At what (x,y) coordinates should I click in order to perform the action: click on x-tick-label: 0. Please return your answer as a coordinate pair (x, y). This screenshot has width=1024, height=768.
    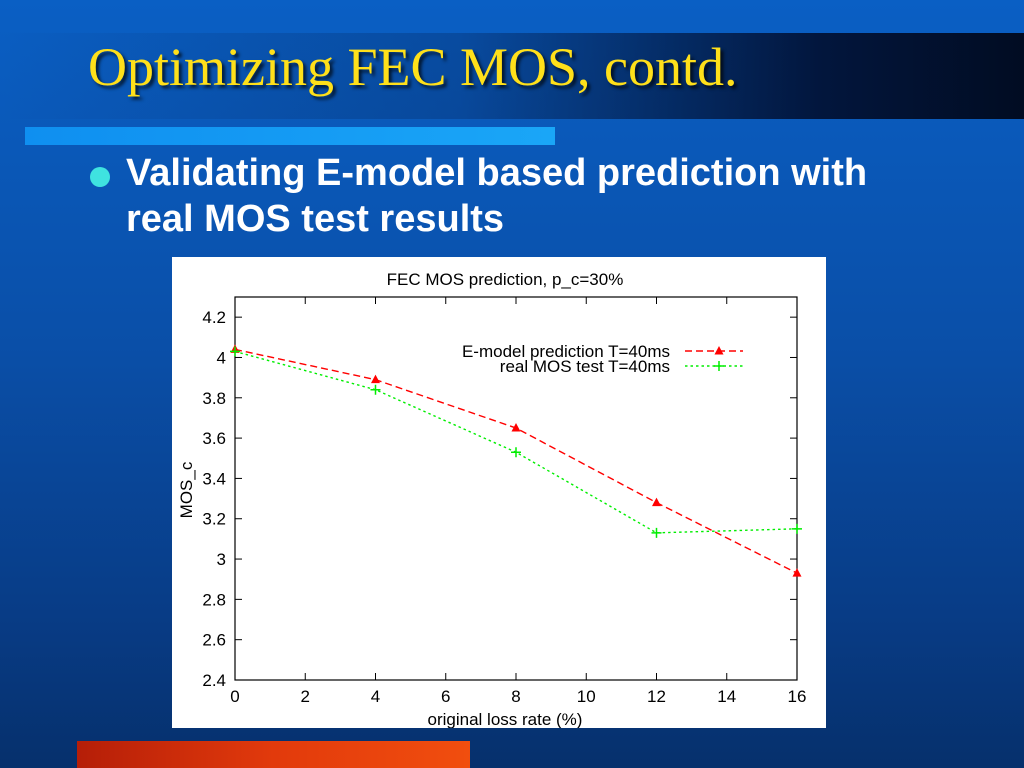
    Looking at the image, I should click on (234, 696).